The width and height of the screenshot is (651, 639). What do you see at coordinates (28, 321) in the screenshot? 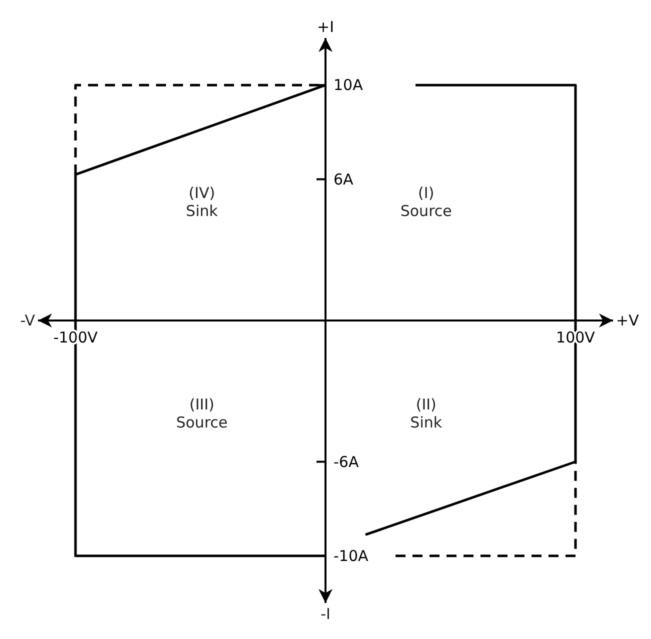
I see `text: -V` at bounding box center [28, 321].